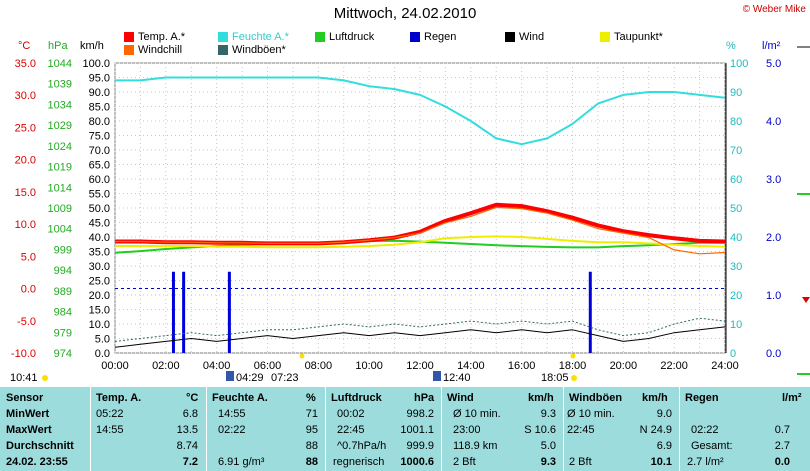  I want to click on time-tick-label: 20:00, so click(624, 366).